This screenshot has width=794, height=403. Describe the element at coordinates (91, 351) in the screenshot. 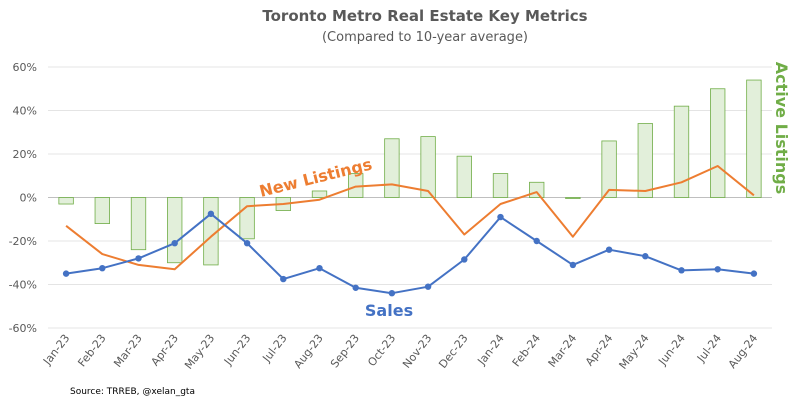

I see `x-tick-label: Feb-23` at that location.